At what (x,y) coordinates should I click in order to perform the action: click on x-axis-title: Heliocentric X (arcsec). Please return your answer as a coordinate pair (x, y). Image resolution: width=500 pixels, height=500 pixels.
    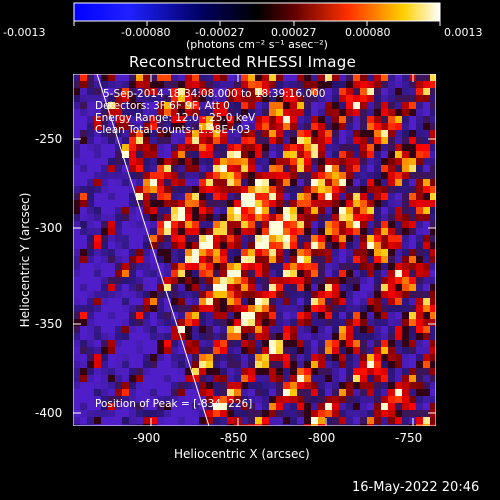
    Looking at the image, I should click on (242, 454).